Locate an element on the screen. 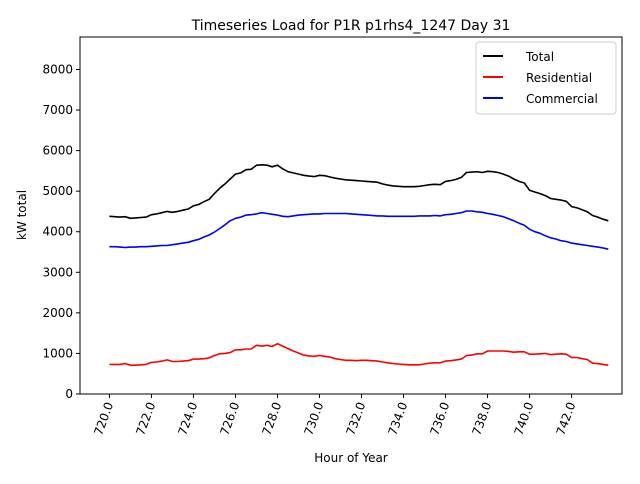  x-tick-label: 722.0 is located at coordinates (145, 418).